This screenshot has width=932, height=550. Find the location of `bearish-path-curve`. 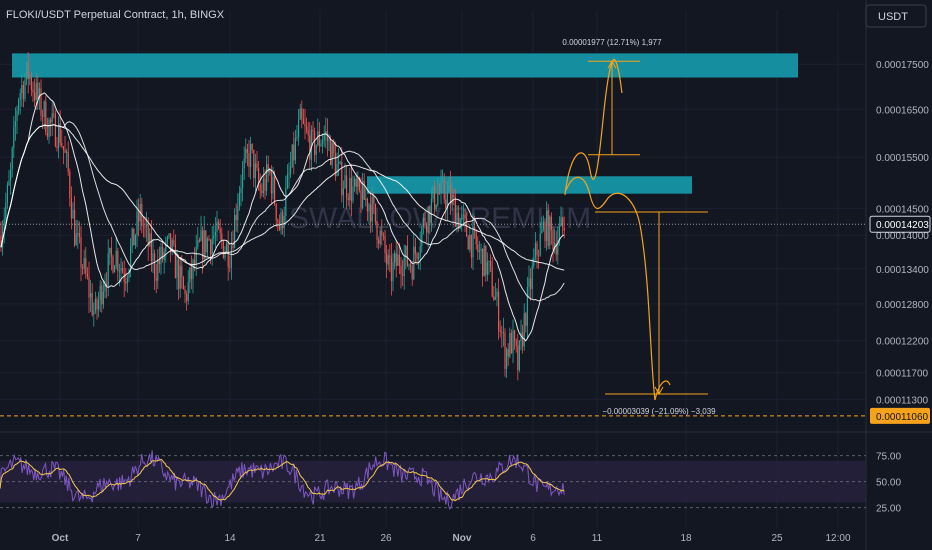

bearish-path-curve is located at coordinates (610, 288).